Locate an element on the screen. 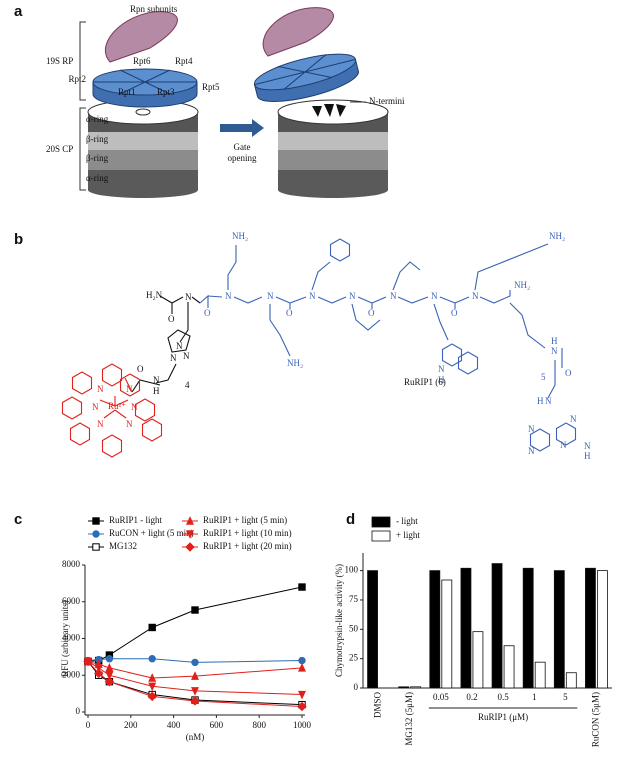 This screenshot has width=637, height=761. x-tick-label: 5 is located at coordinates (565, 697).